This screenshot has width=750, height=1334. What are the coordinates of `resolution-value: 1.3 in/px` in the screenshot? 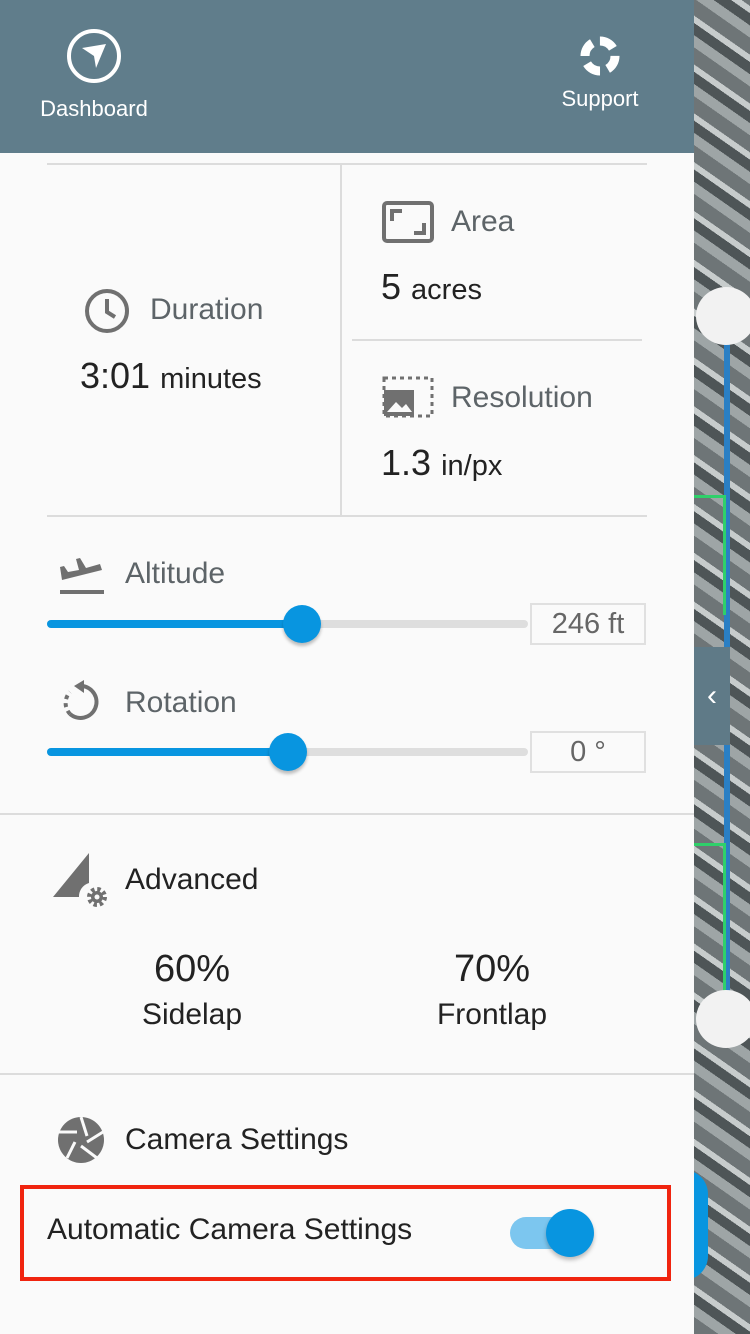 It's located at (442, 462).